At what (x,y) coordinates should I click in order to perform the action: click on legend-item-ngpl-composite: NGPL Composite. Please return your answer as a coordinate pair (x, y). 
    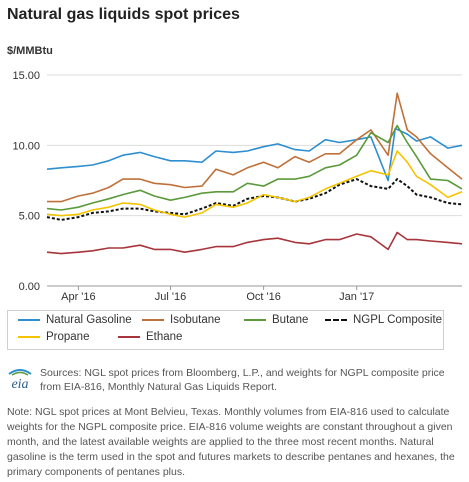
    Looking at the image, I should click on (383, 320).